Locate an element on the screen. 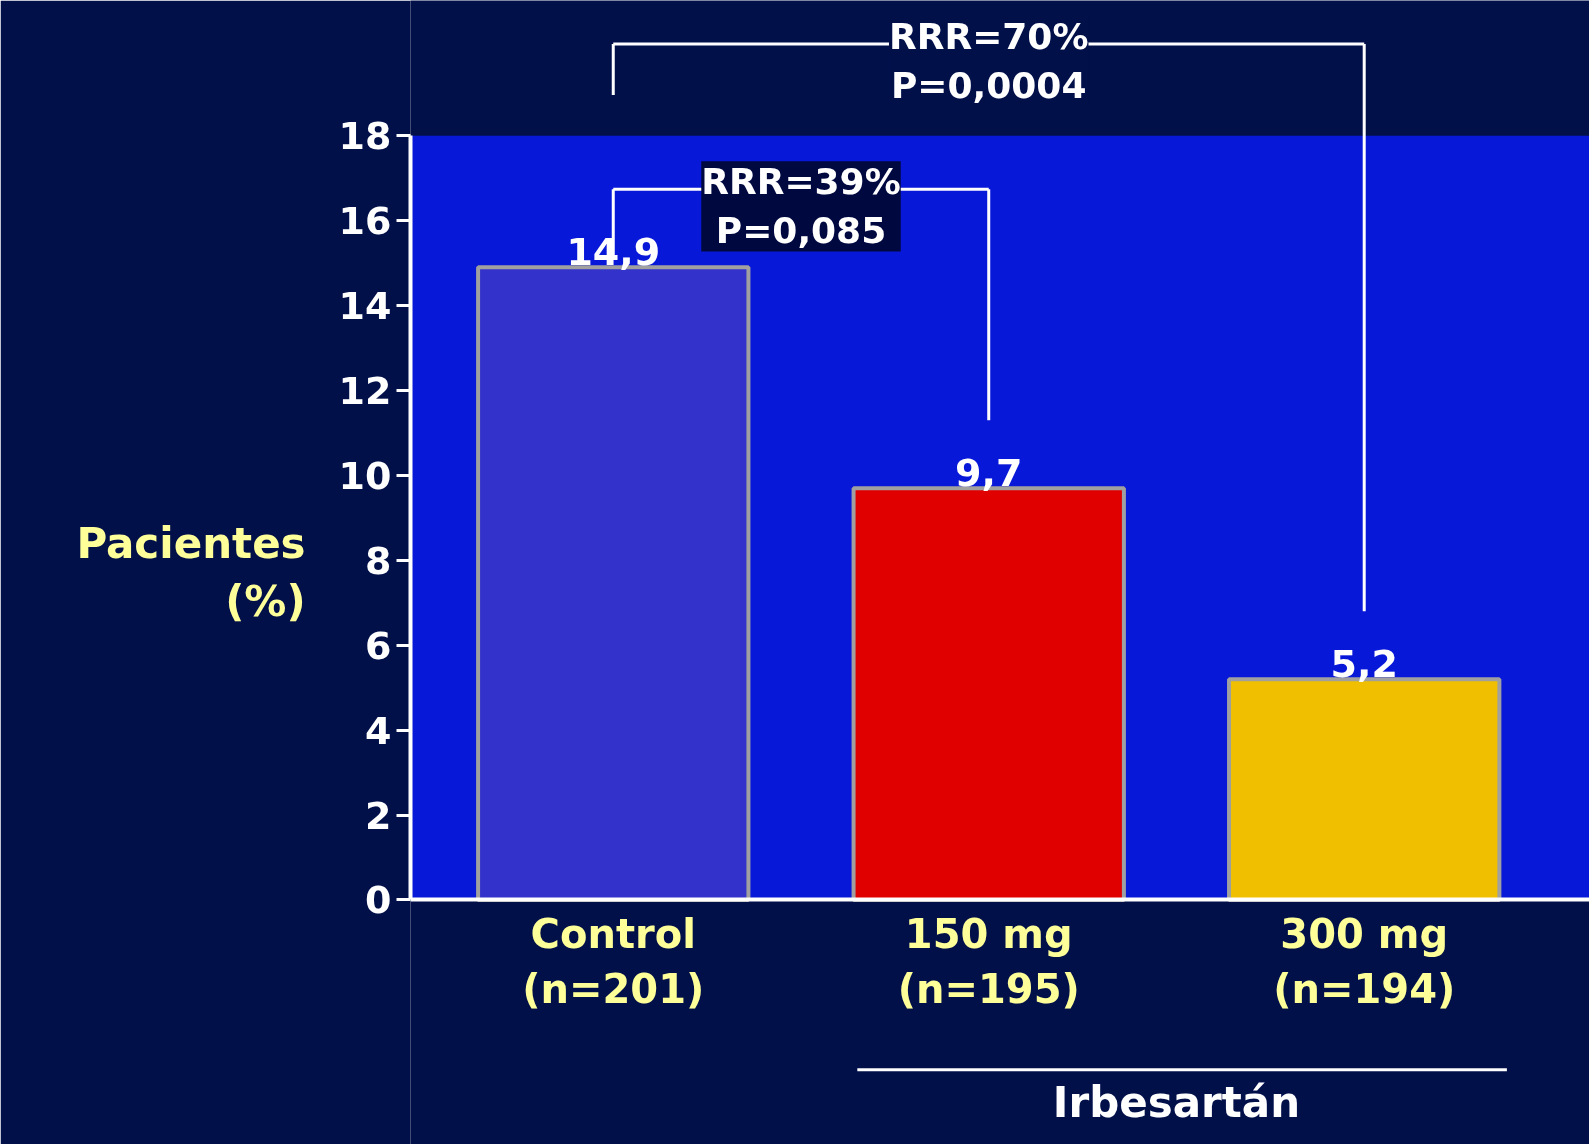  data-label: 14,9 is located at coordinates (613, 252).